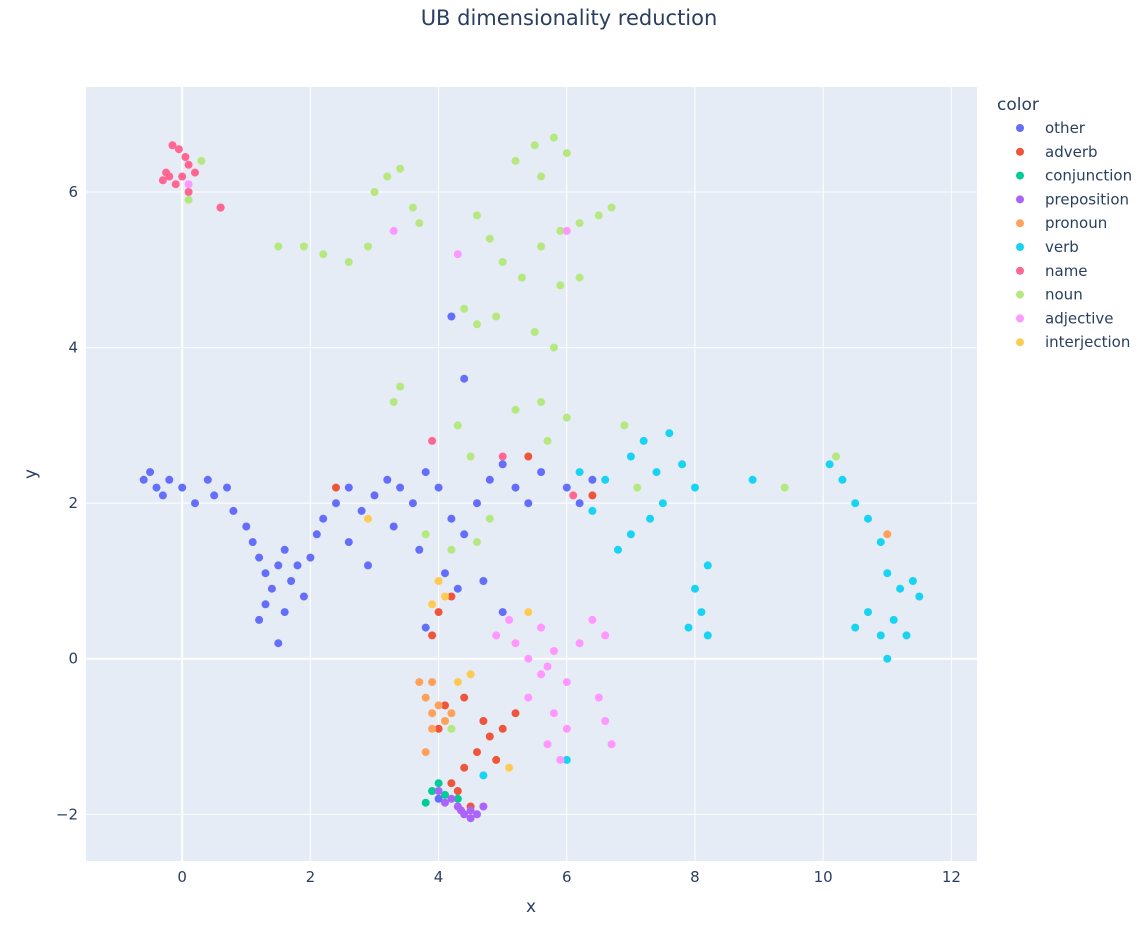 This screenshot has width=1139, height=930. Describe the element at coordinates (1049, 295) in the screenshot. I see `legend-item-noun: noun` at that location.